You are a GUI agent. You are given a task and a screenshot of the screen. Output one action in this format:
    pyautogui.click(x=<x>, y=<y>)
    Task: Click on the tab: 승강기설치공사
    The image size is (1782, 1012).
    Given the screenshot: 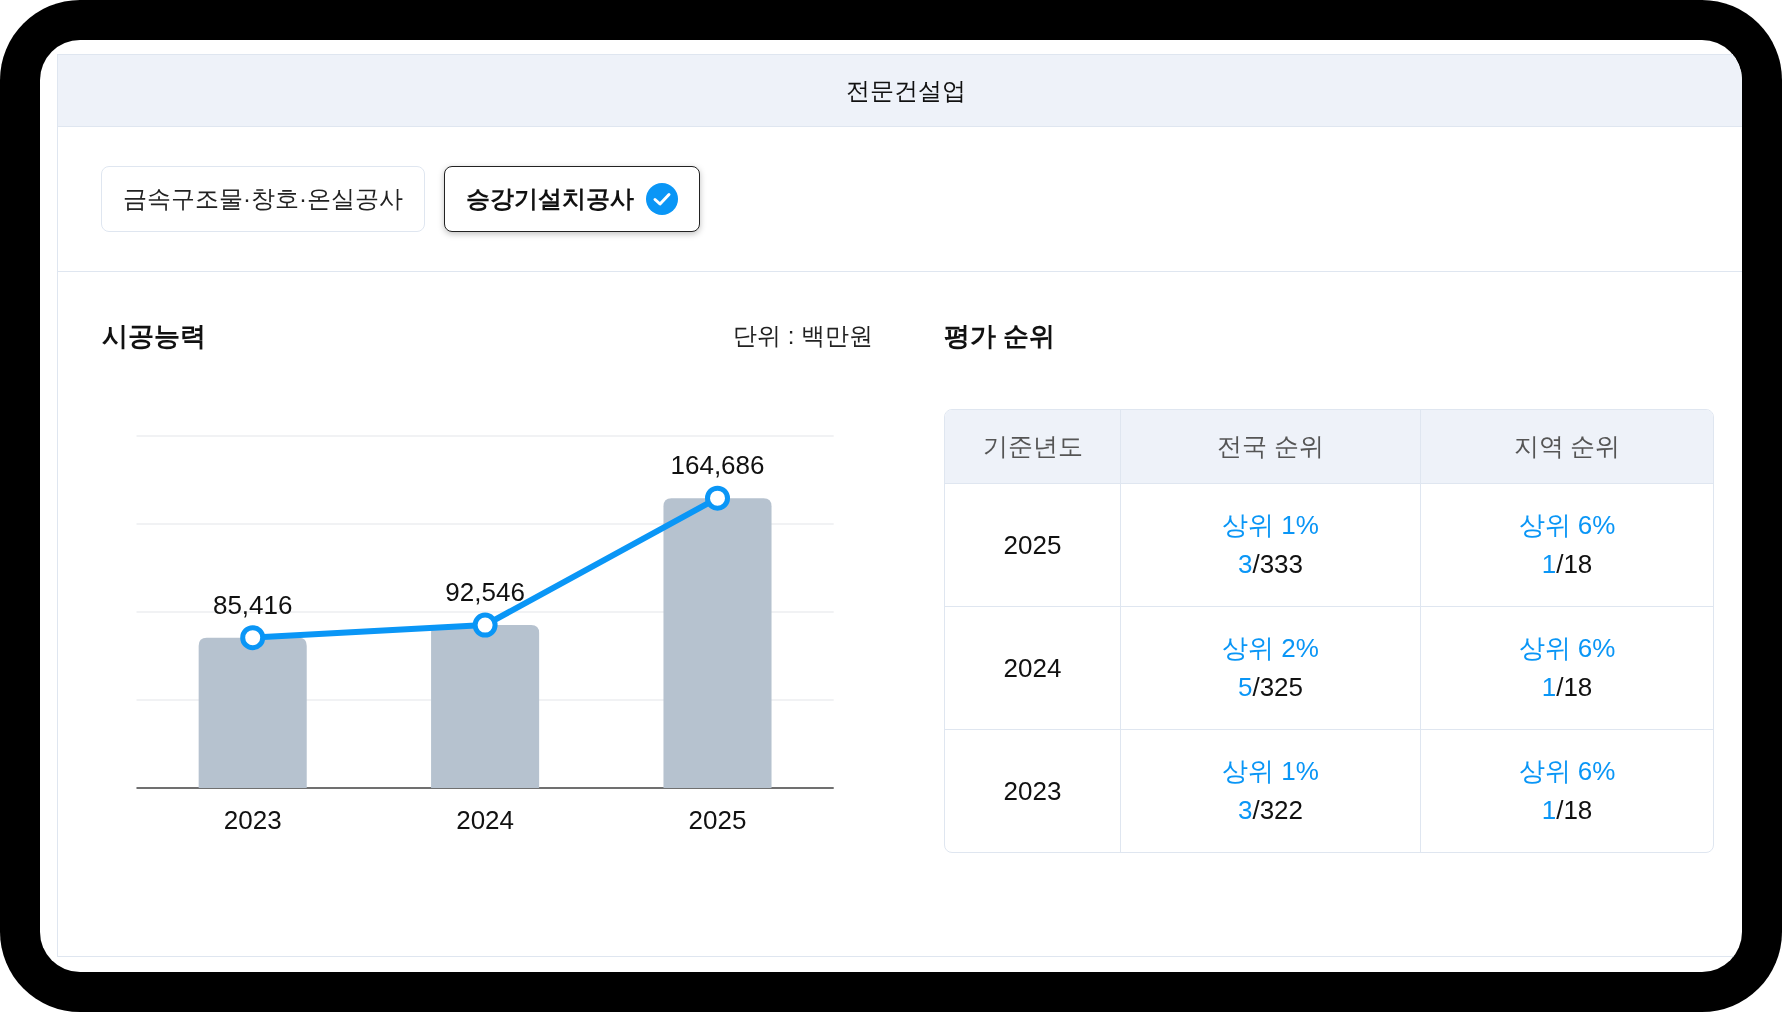 What is the action you would take?
    pyautogui.click(x=572, y=199)
    